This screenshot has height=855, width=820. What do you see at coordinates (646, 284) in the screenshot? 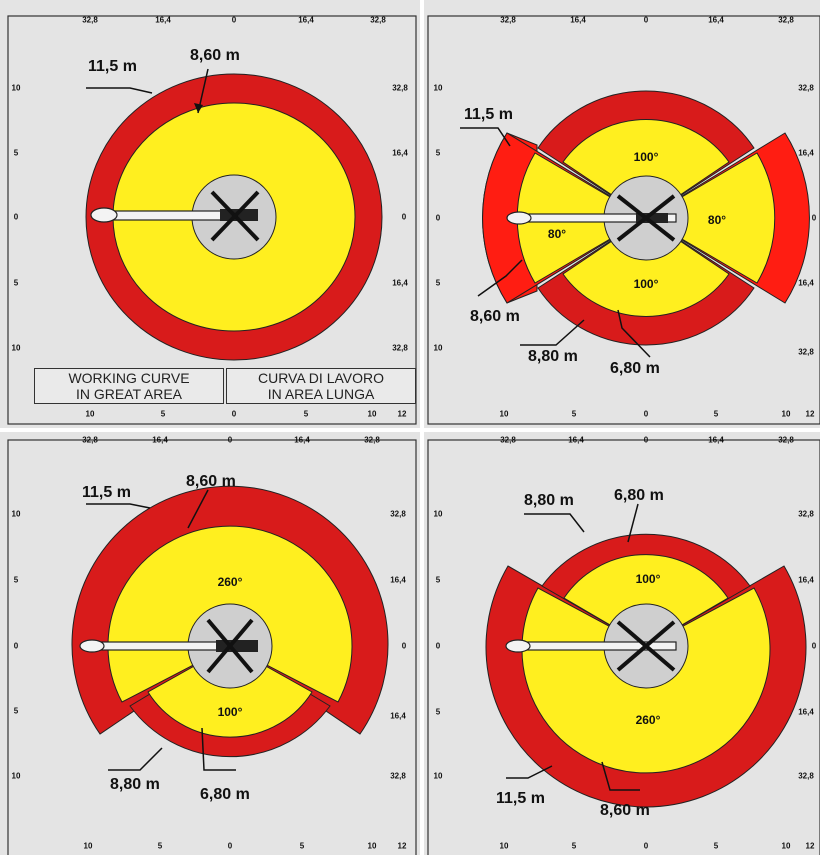
I see `angle-label-bottom: 100°` at bounding box center [646, 284].